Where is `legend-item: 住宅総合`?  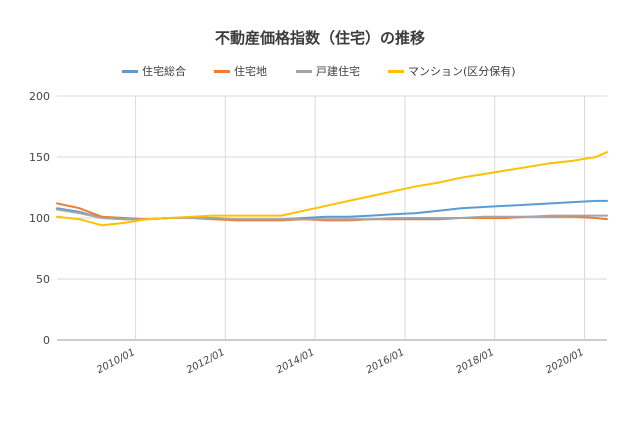
legend-item: 住宅総合 is located at coordinates (154, 71).